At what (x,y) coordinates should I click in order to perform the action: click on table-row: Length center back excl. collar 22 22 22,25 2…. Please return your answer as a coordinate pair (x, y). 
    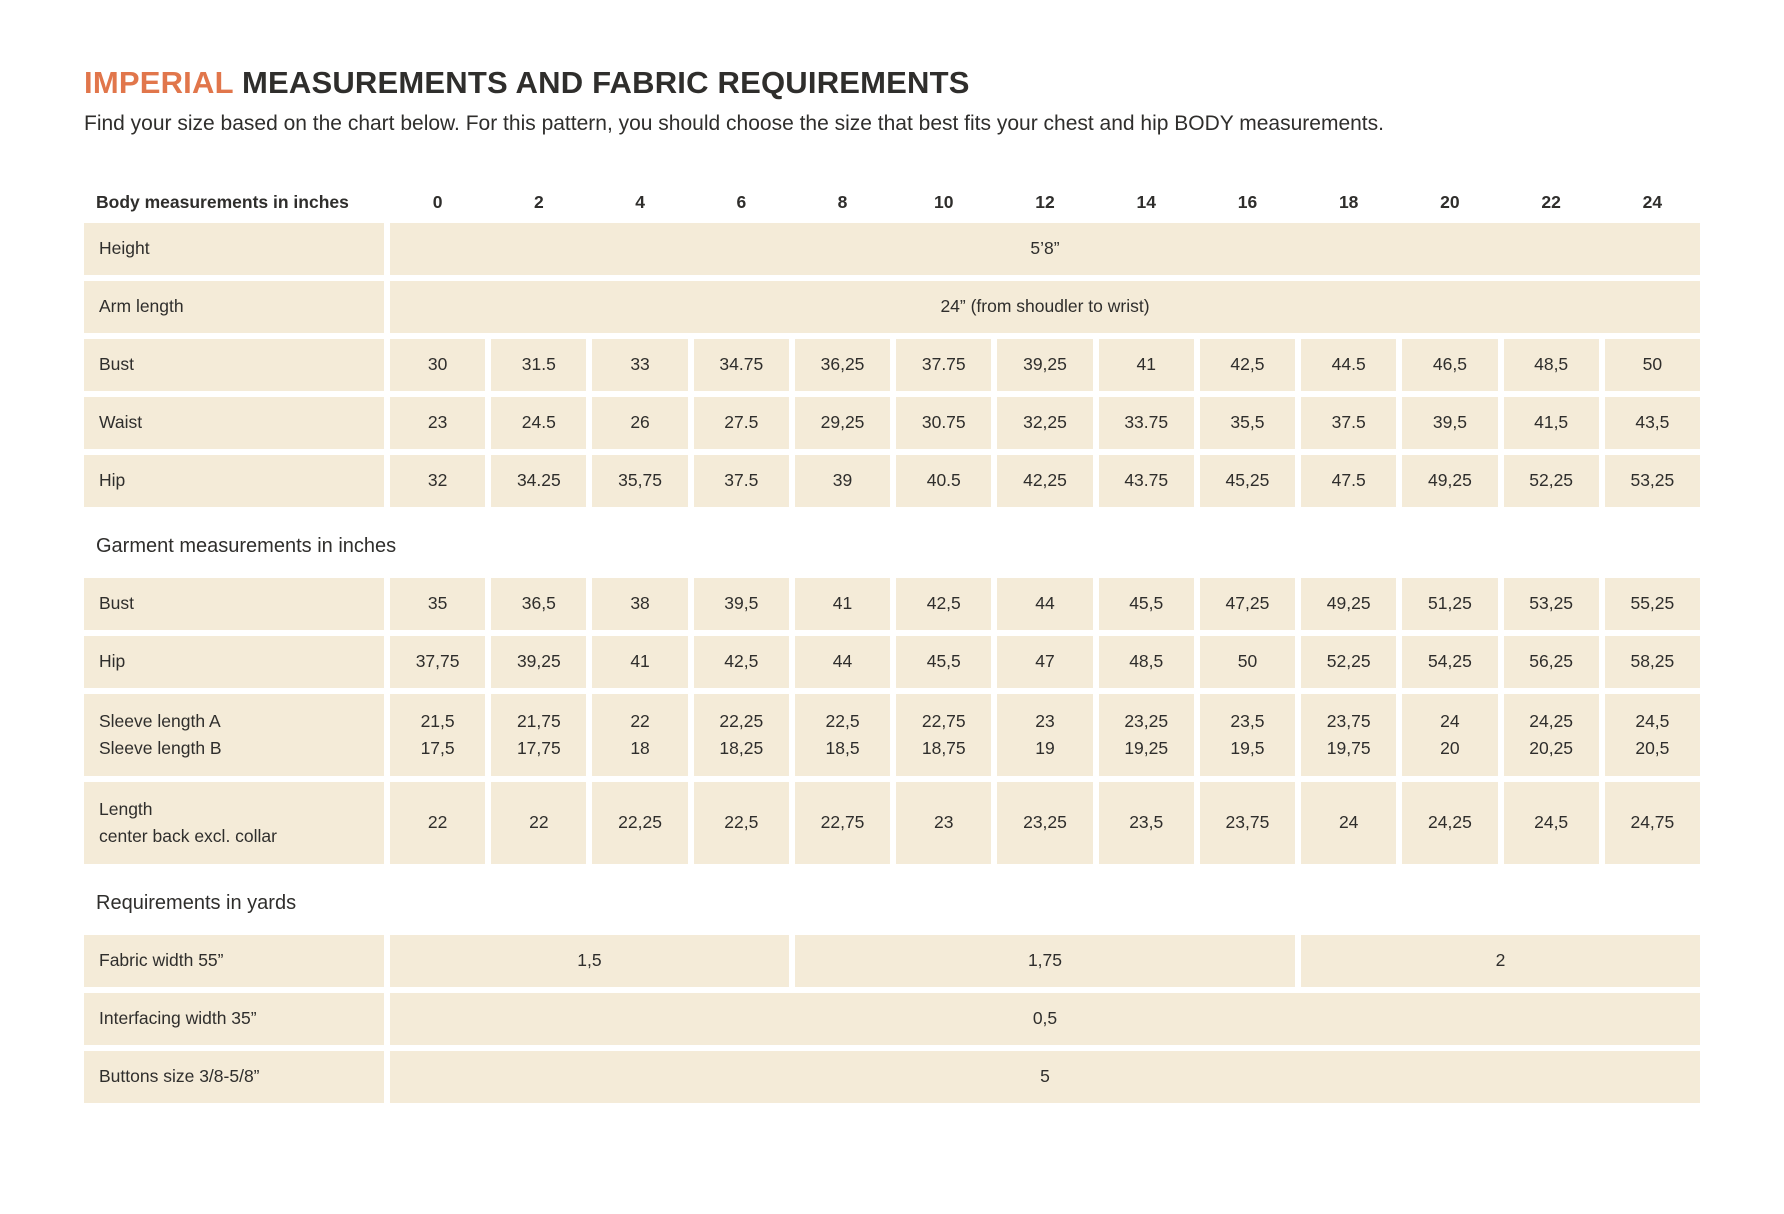
    Looking at the image, I should click on (892, 822).